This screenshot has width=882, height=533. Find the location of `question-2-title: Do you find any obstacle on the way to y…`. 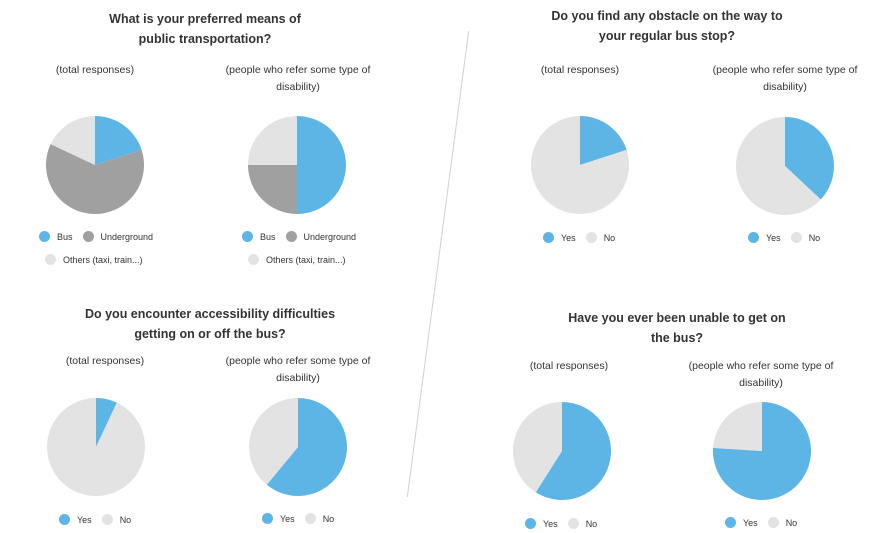

question-2-title: Do you find any obstacle on the way to y… is located at coordinates (667, 26).